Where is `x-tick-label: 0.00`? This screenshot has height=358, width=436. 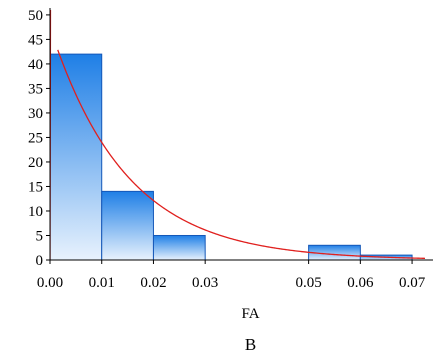
x-tick-label: 0.00 is located at coordinates (50, 283).